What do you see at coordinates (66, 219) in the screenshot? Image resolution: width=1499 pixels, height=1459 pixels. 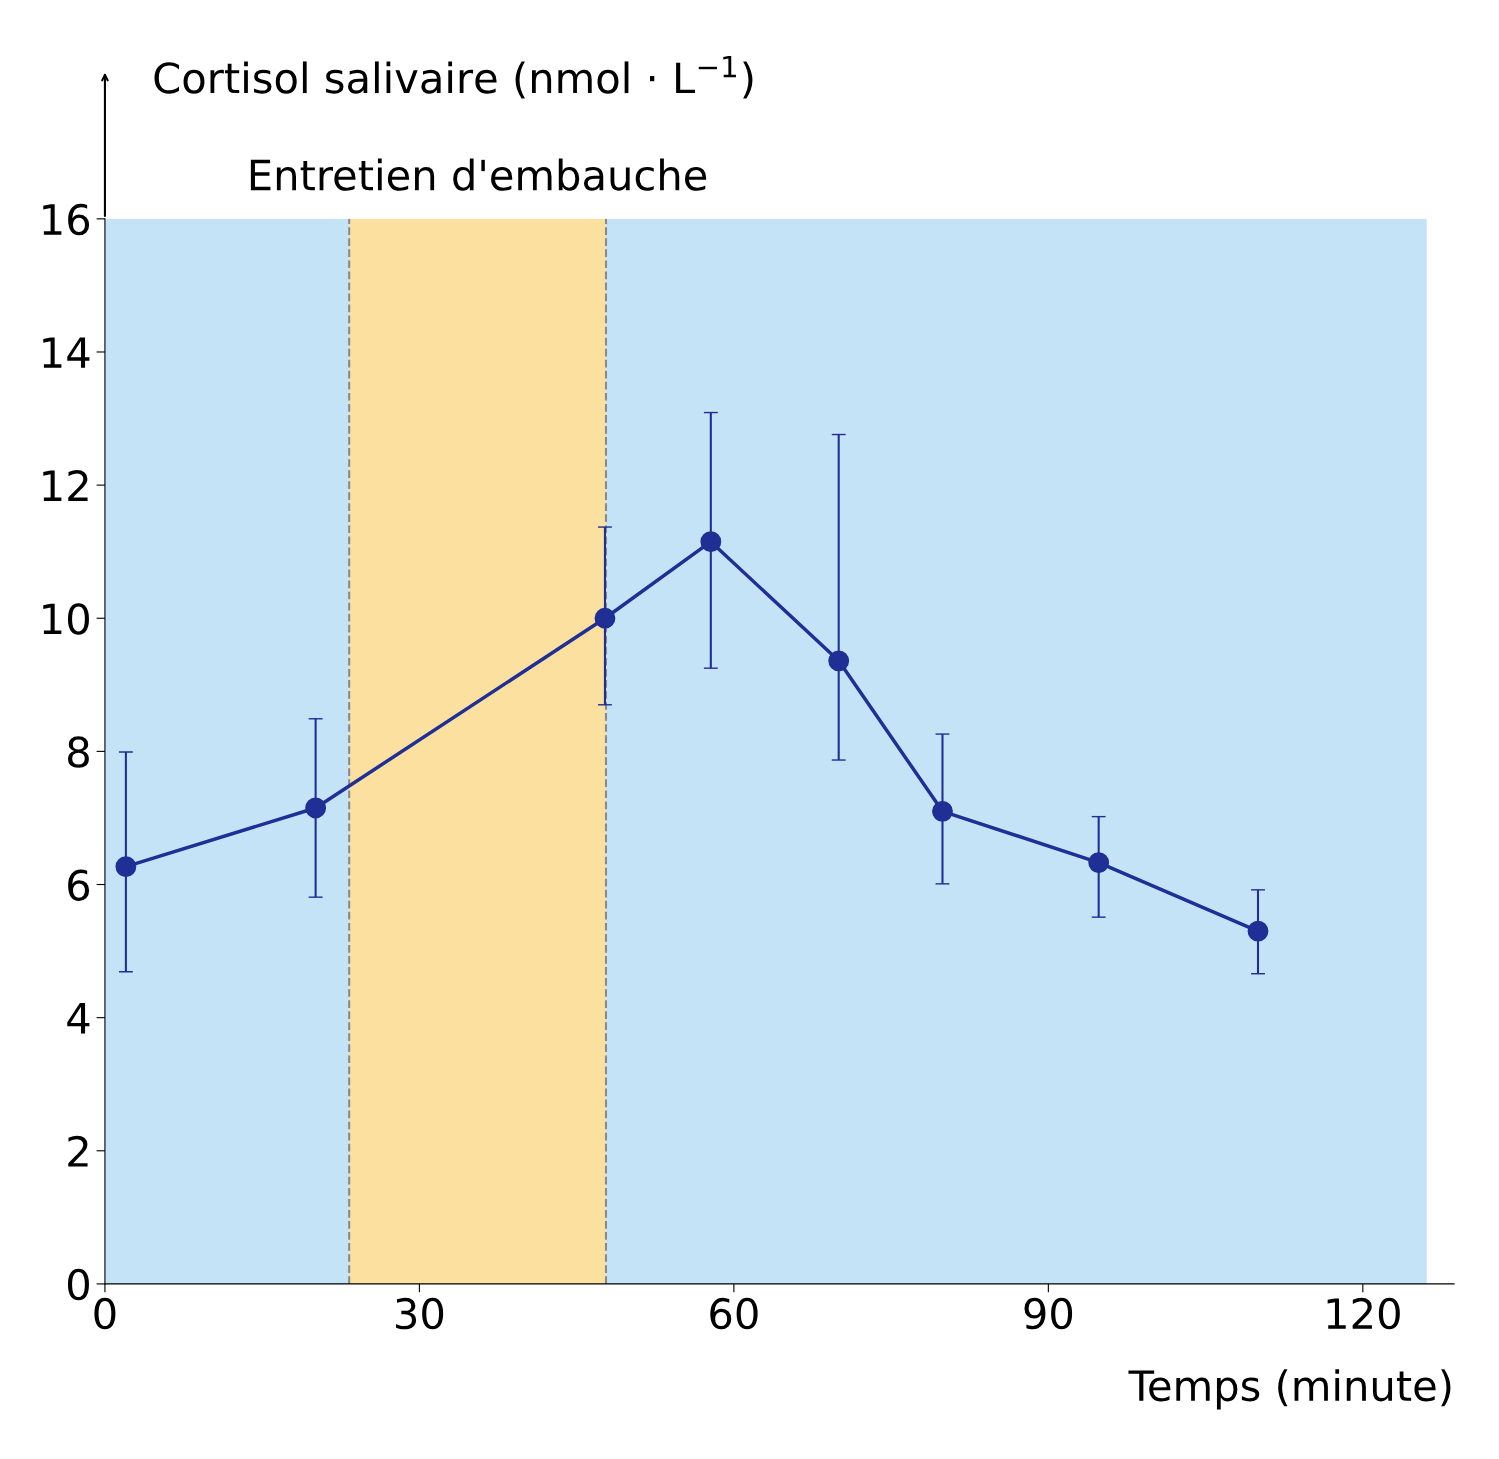 I see `y-tick-label: 16` at bounding box center [66, 219].